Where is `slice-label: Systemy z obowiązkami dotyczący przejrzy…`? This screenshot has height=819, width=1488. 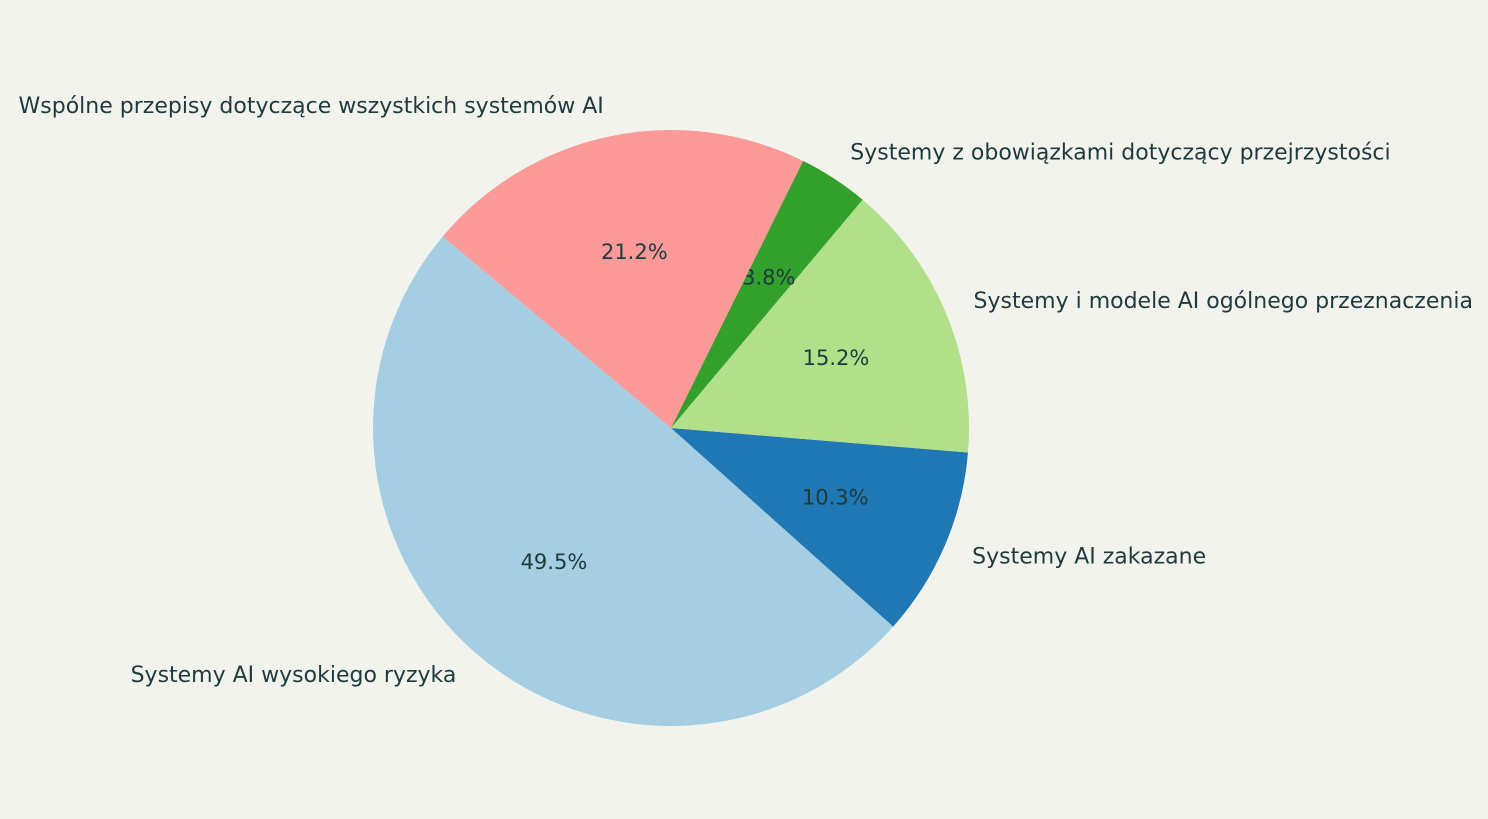 slice-label: Systemy z obowiązkami dotyczący przejrzy… is located at coordinates (1120, 153).